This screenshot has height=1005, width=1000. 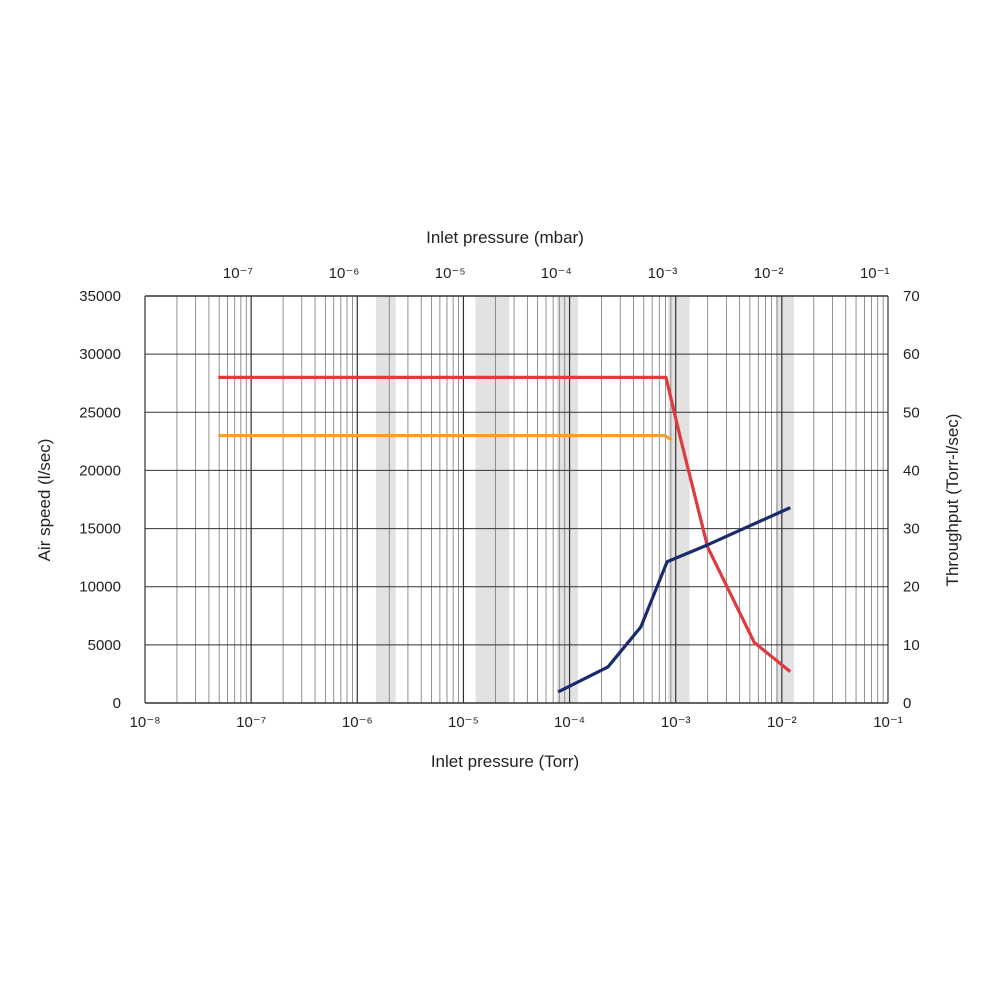 I want to click on left-tick-label: 20000, so click(x=100, y=470).